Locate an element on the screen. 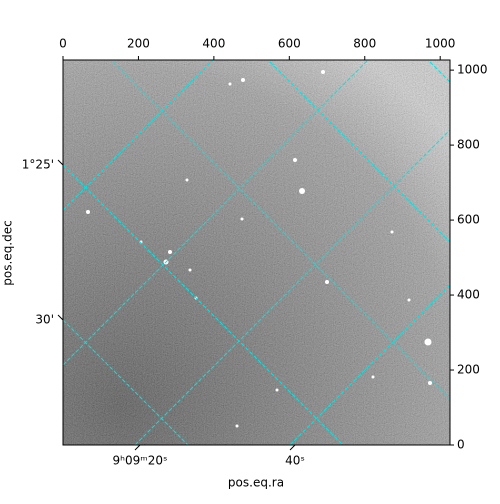 This screenshot has width=500, height=504. x-tick-label: 800 is located at coordinates (364, 44).